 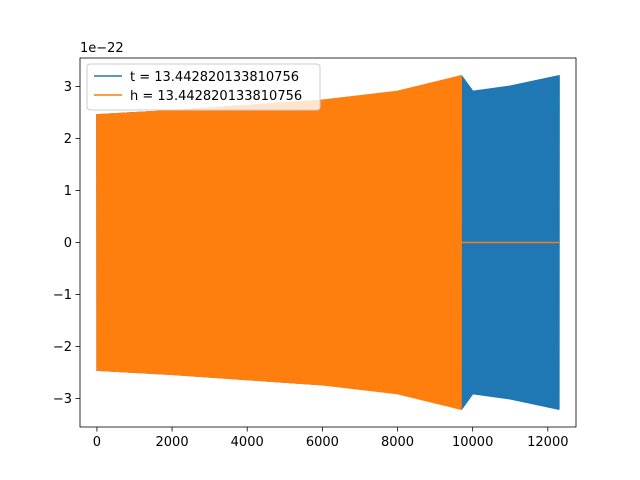 I want to click on y-tick-label: 2, so click(x=68, y=139).